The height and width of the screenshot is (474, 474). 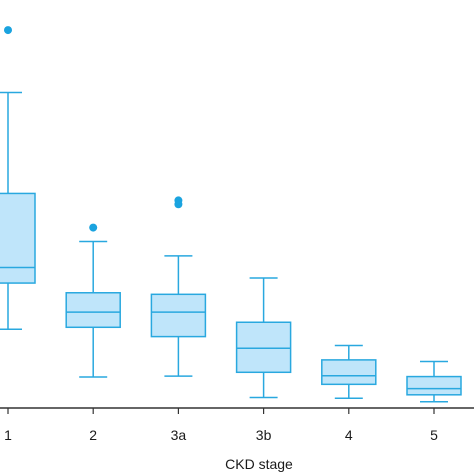 What do you see at coordinates (221, 425) in the screenshot?
I see `x-axis-ticks: 1 2 3a 3b 4 5` at bounding box center [221, 425].